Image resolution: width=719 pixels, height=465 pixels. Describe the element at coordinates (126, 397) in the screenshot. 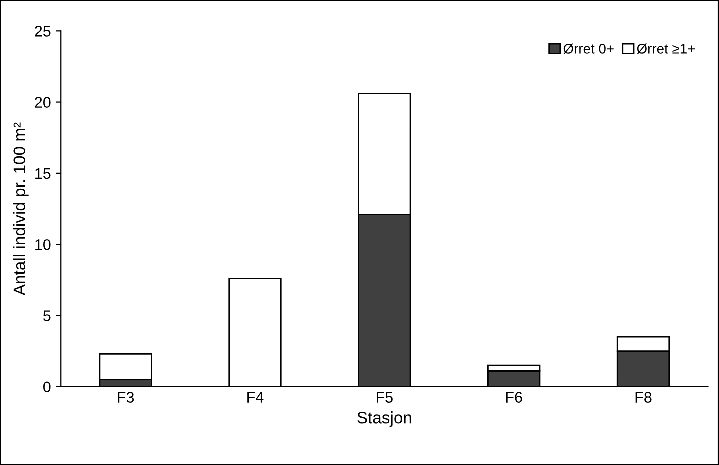

I see `x-tick-label: F3` at that location.